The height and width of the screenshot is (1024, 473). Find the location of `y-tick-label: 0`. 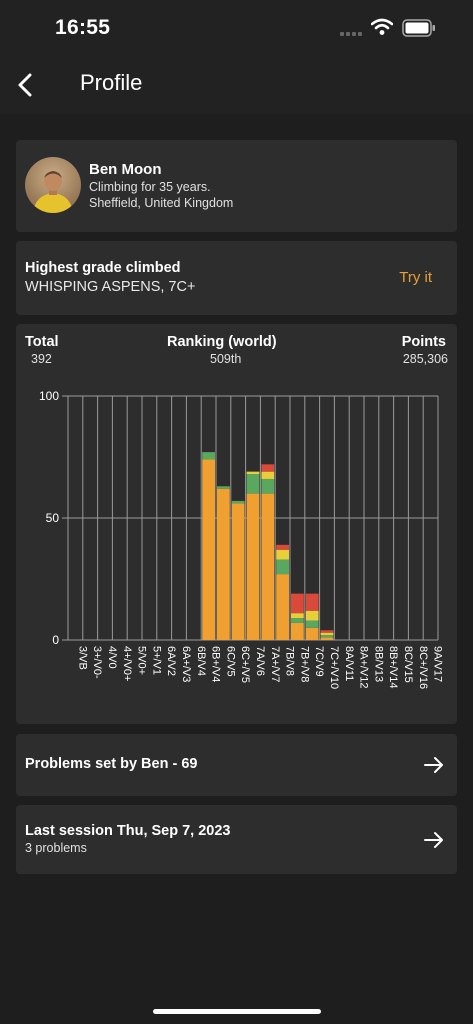

y-tick-label: 0 is located at coordinates (55, 640).